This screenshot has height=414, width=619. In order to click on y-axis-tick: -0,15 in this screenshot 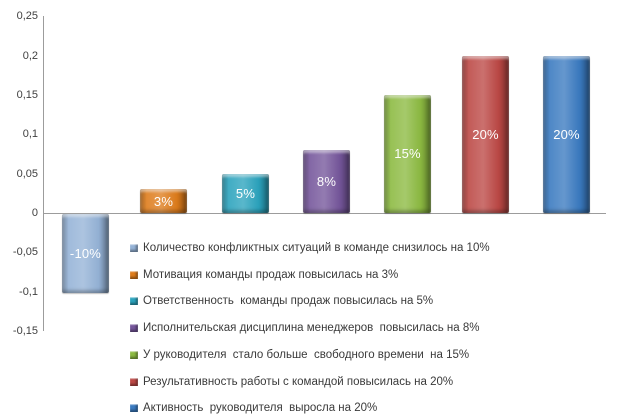, I will do `click(25, 331)`.